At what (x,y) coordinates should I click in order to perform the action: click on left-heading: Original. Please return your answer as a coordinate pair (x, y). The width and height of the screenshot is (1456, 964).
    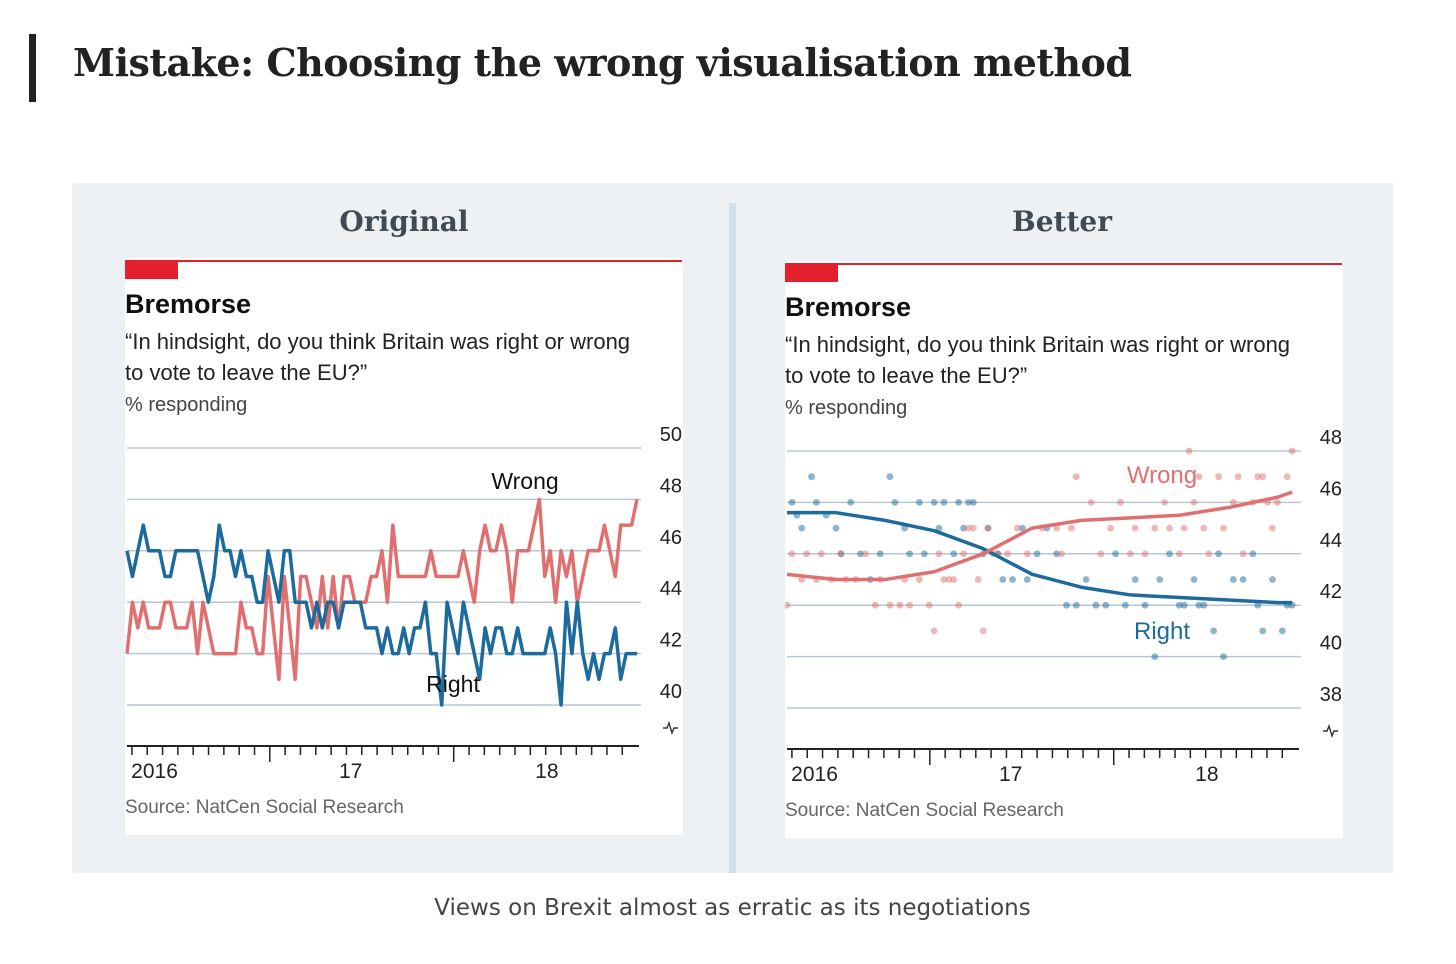
    Looking at the image, I should click on (404, 221).